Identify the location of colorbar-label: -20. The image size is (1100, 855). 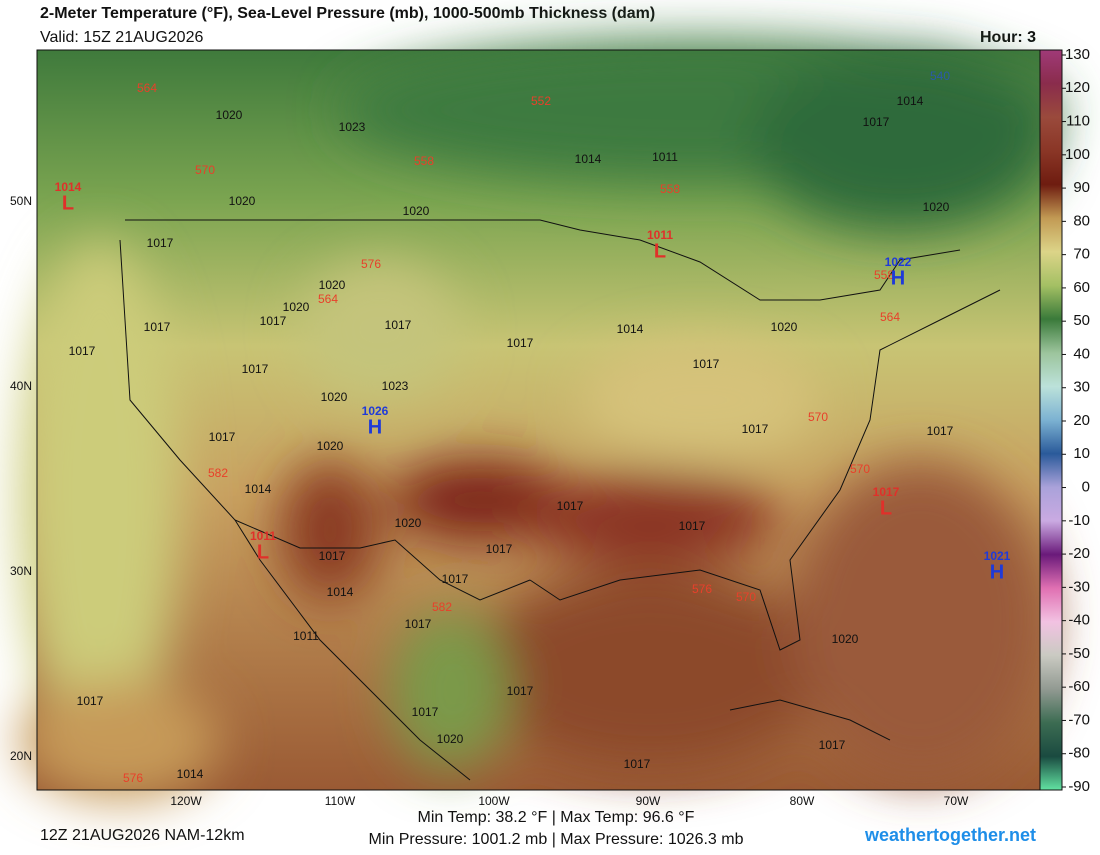
(1079, 553).